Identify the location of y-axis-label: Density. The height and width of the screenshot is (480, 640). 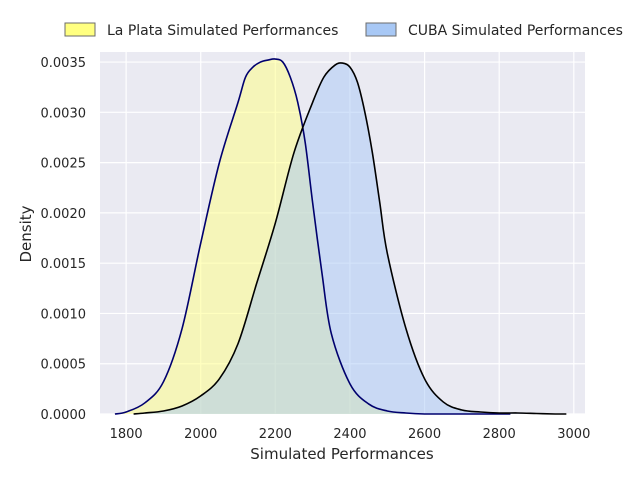
(26, 233).